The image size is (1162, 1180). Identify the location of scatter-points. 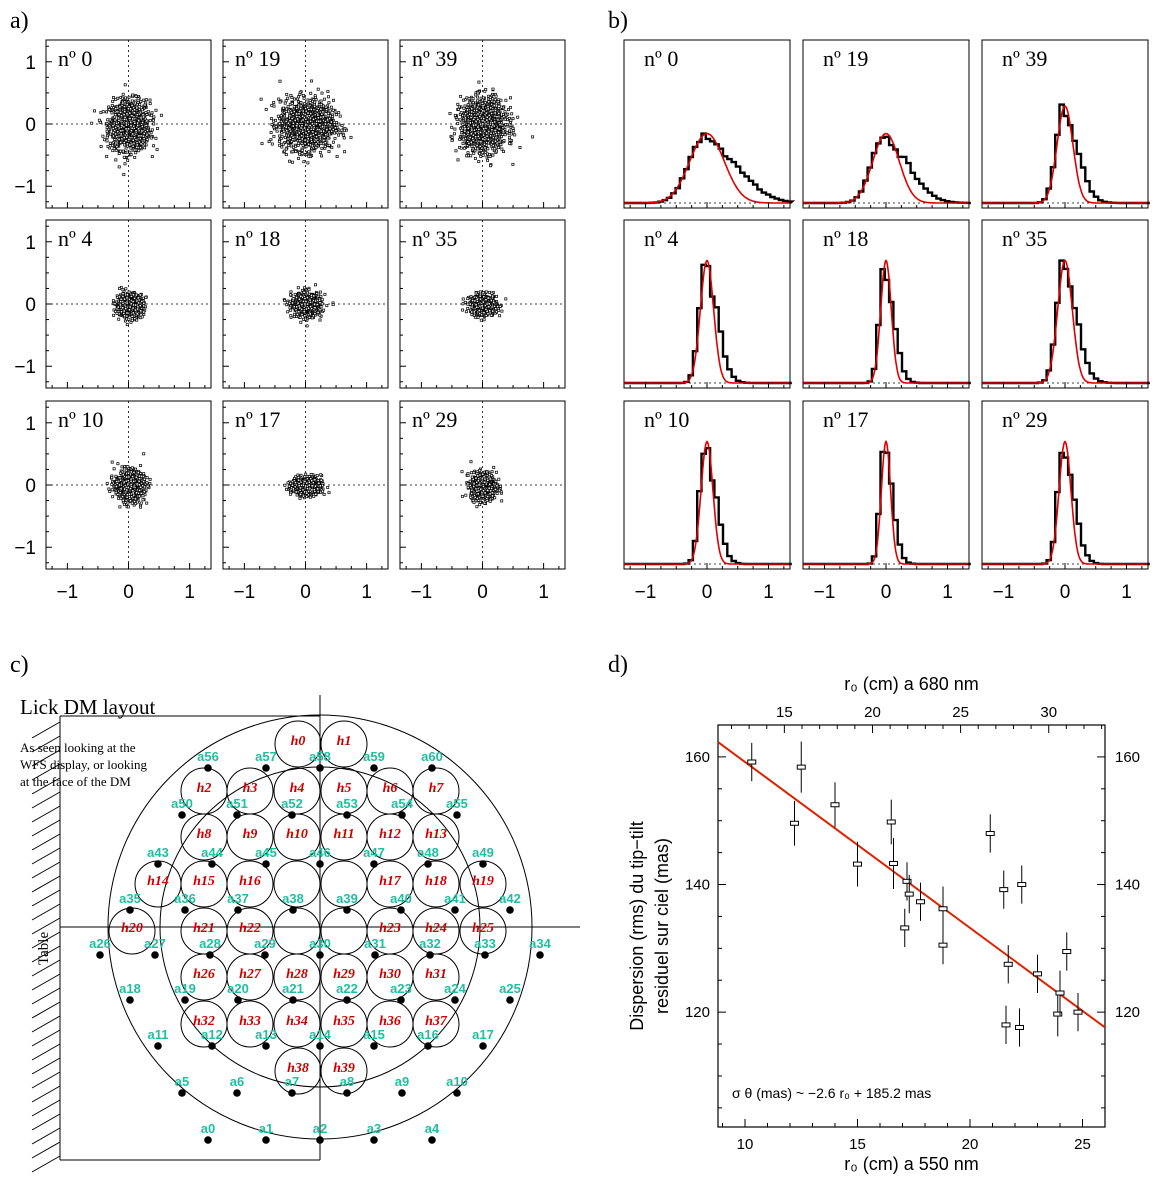
(126, 130).